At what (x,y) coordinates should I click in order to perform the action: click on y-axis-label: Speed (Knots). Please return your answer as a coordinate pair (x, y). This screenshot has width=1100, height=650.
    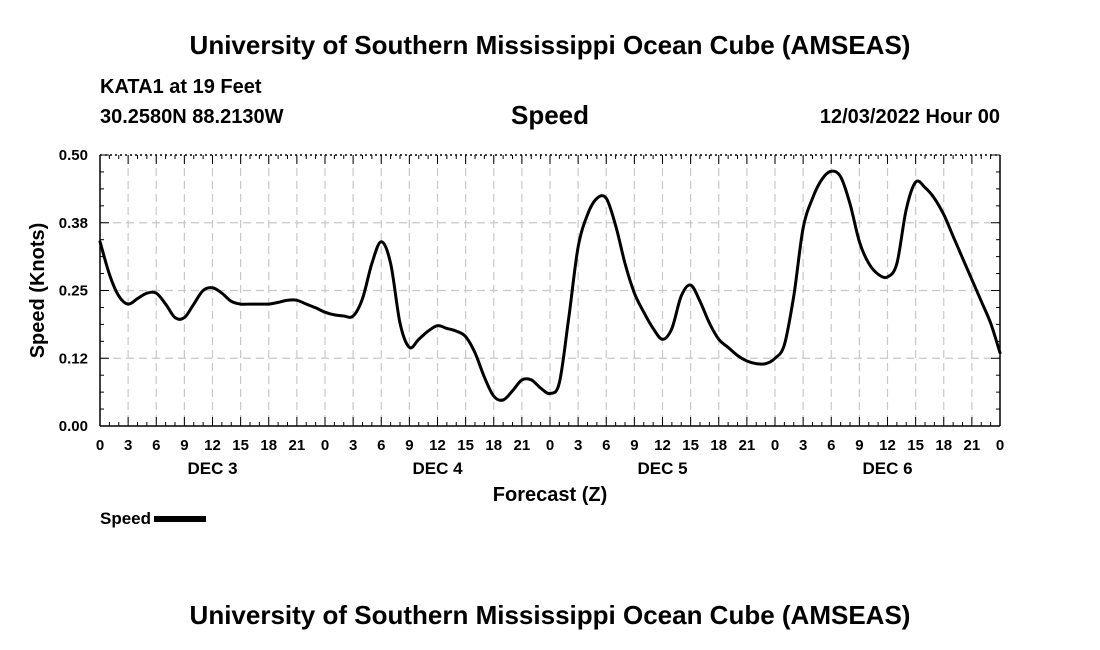
    Looking at the image, I should click on (38, 291).